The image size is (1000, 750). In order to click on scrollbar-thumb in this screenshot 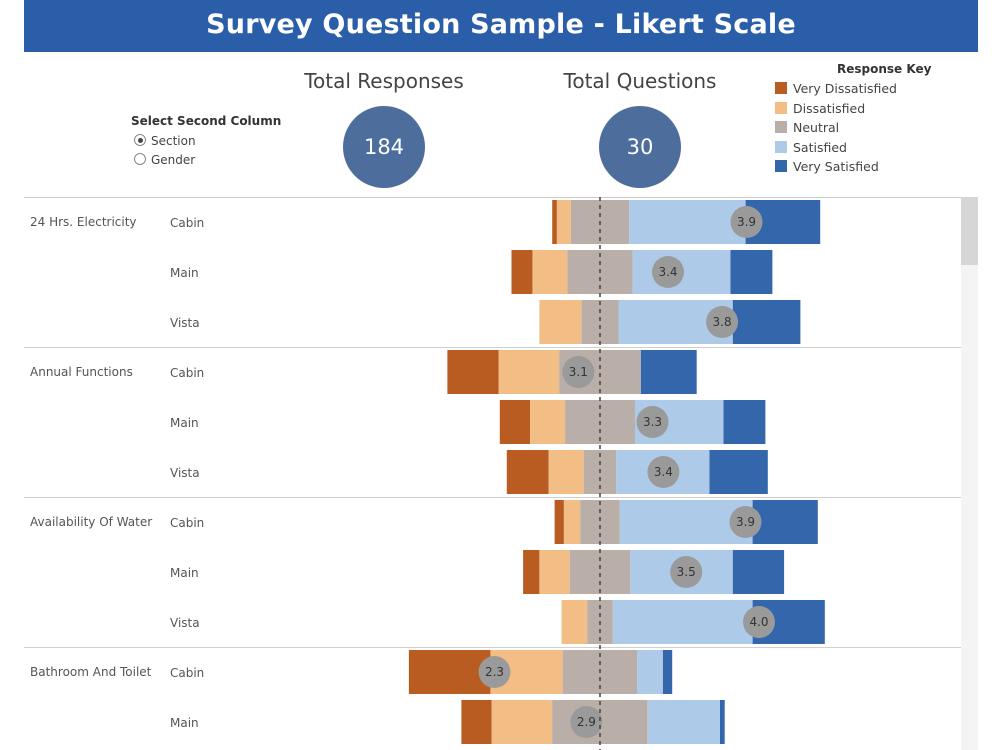, I will do `click(969, 231)`.